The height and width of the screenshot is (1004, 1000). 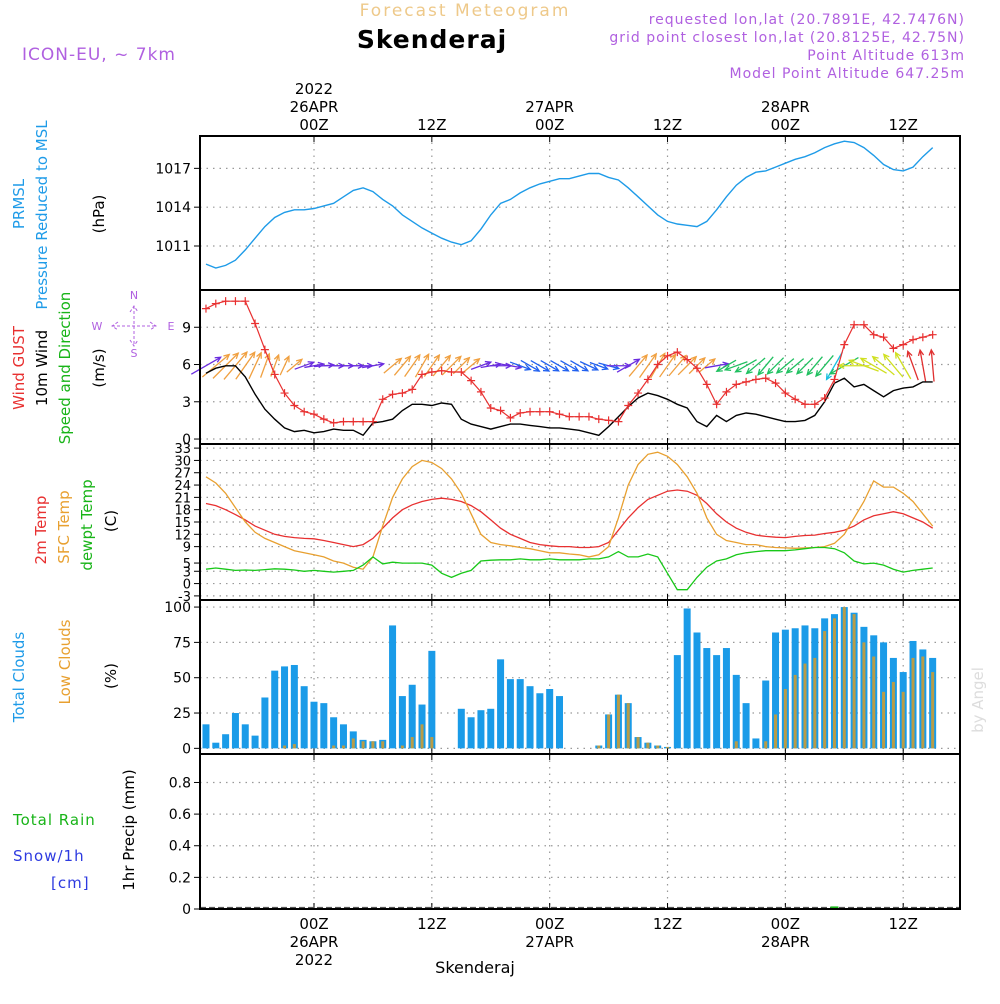 What do you see at coordinates (569, 204) in the screenshot?
I see `pressure-line` at bounding box center [569, 204].